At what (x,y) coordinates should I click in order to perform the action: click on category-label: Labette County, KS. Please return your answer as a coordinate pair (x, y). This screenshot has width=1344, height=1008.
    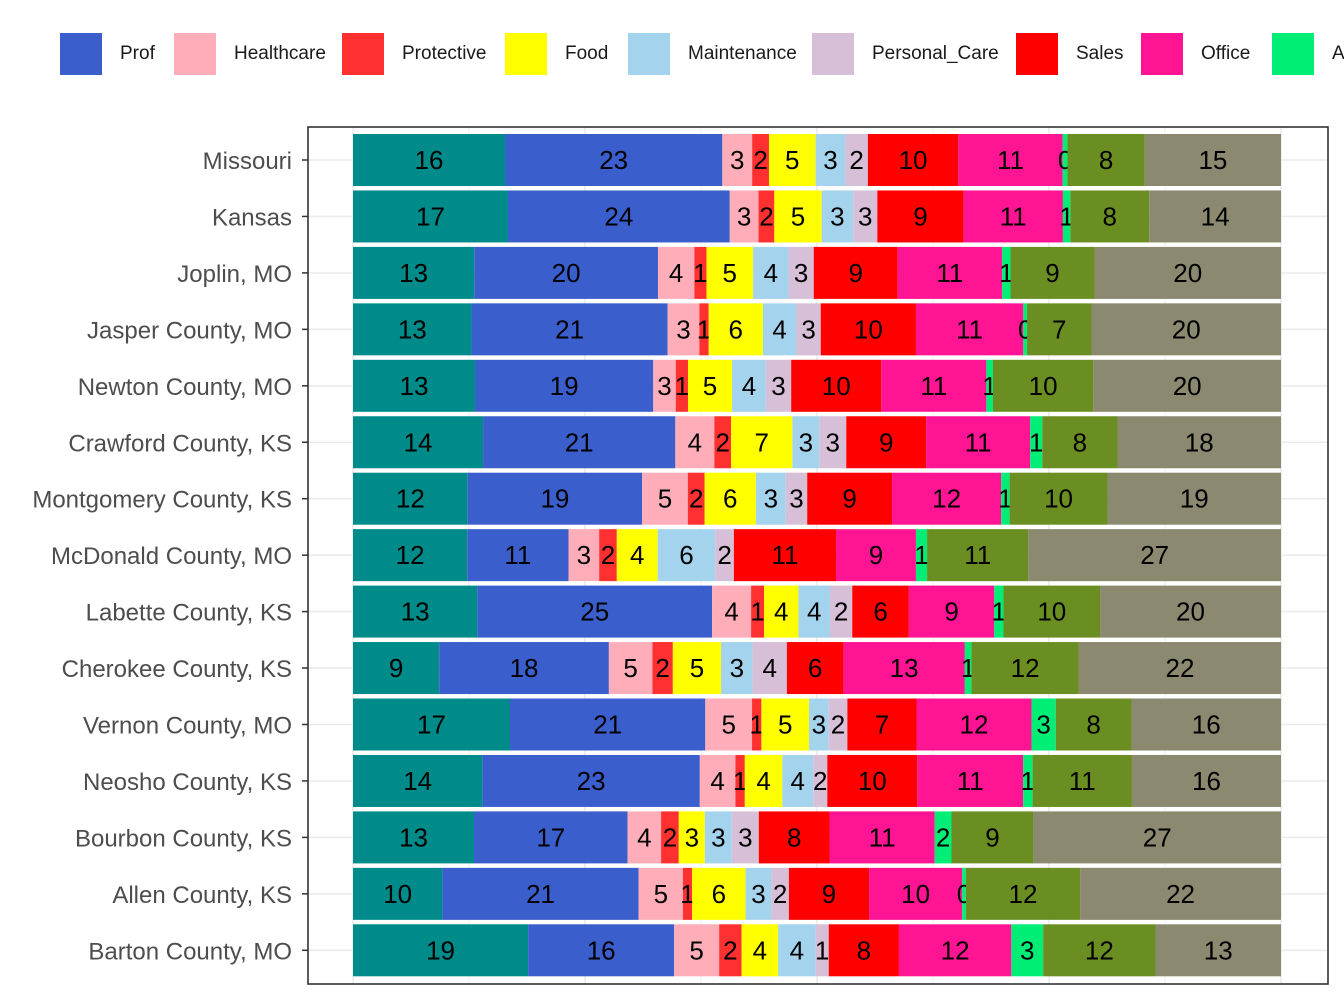
    Looking at the image, I should click on (189, 613).